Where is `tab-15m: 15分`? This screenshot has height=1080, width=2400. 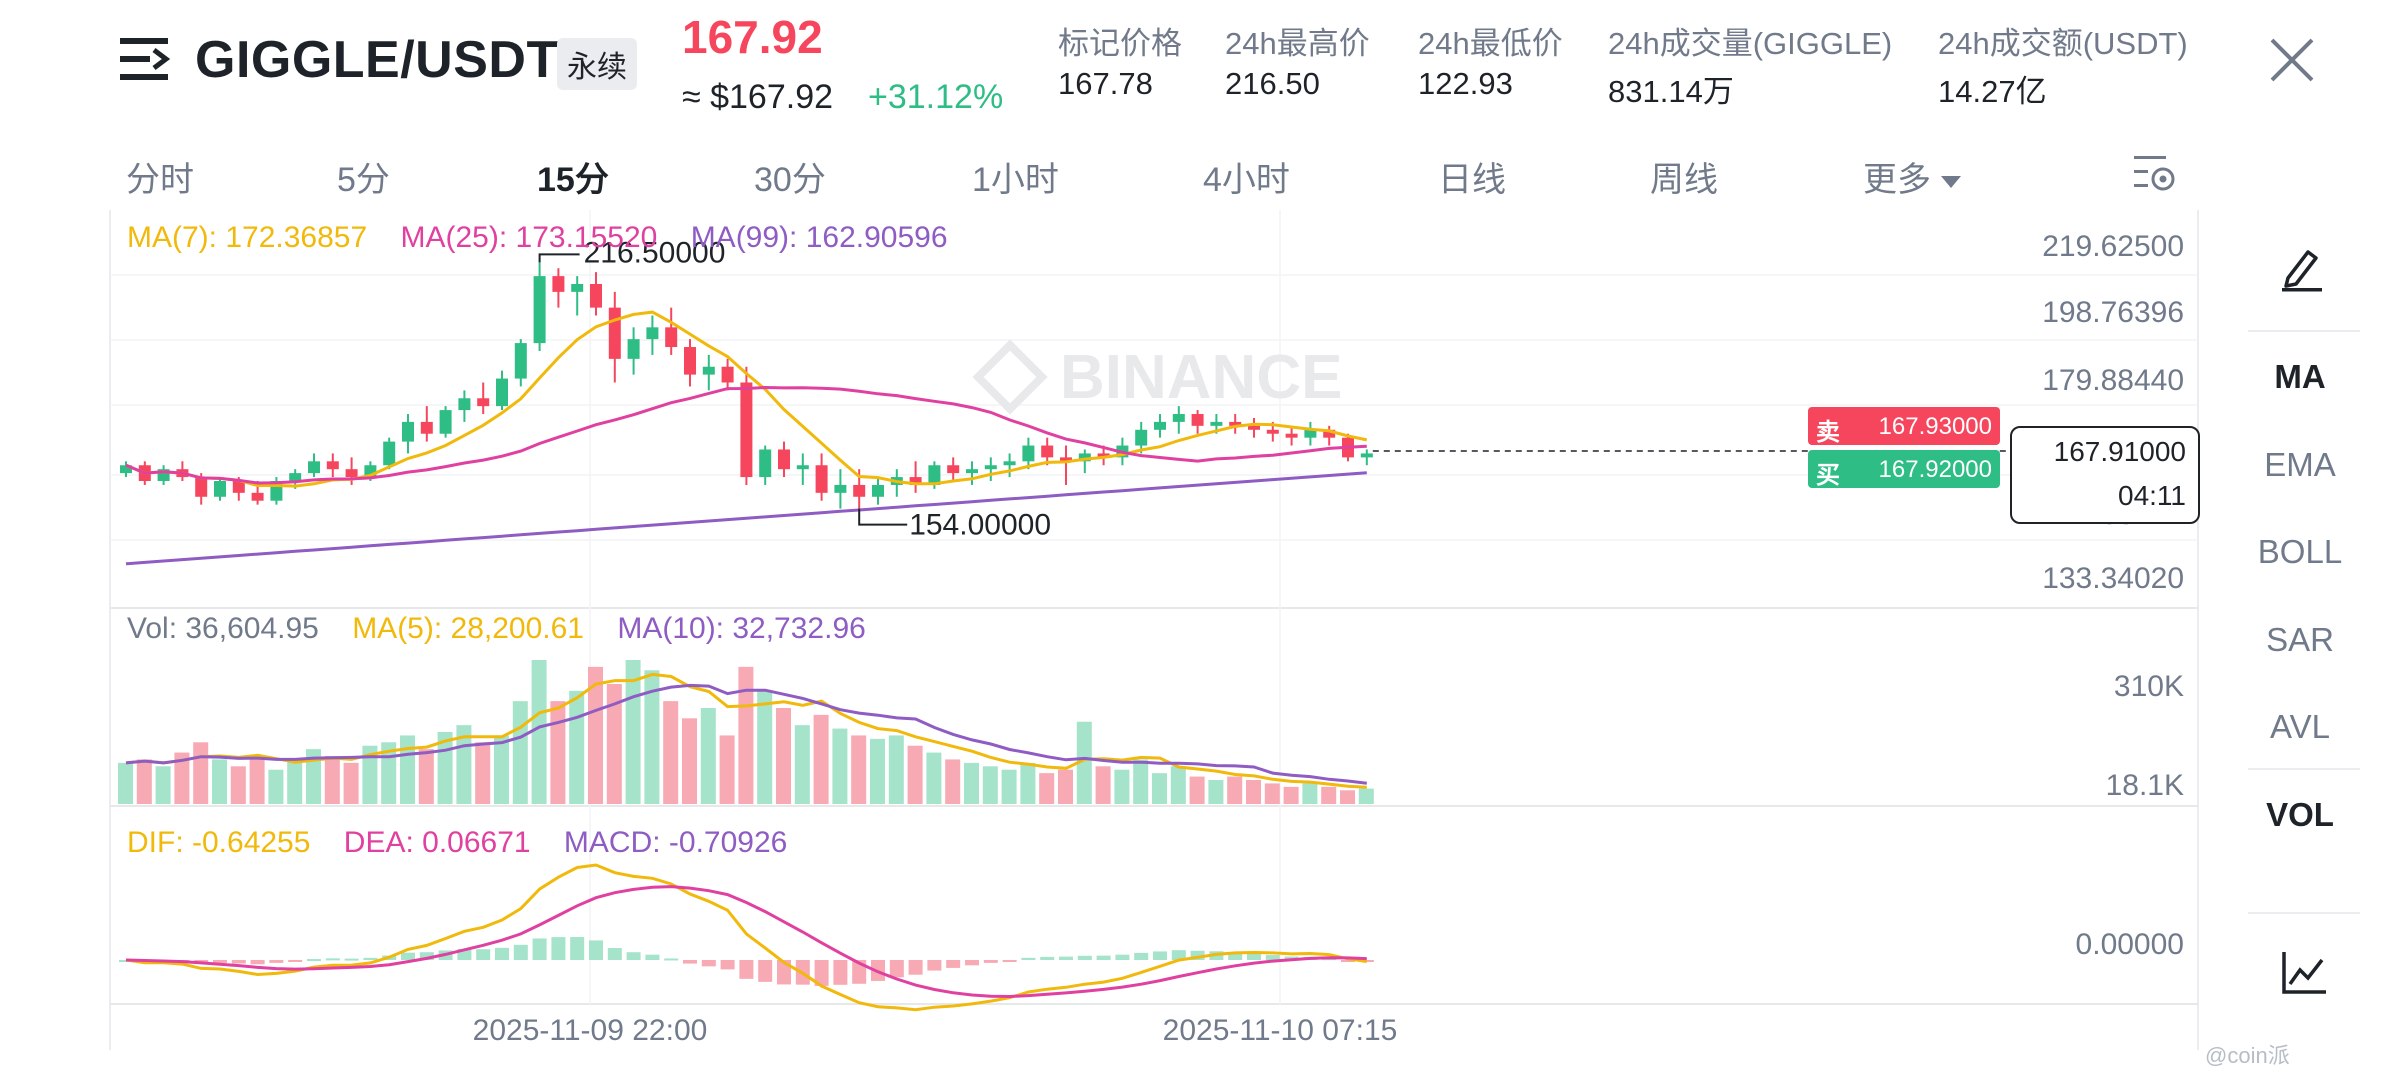 tab-15m: 15分 is located at coordinates (573, 180).